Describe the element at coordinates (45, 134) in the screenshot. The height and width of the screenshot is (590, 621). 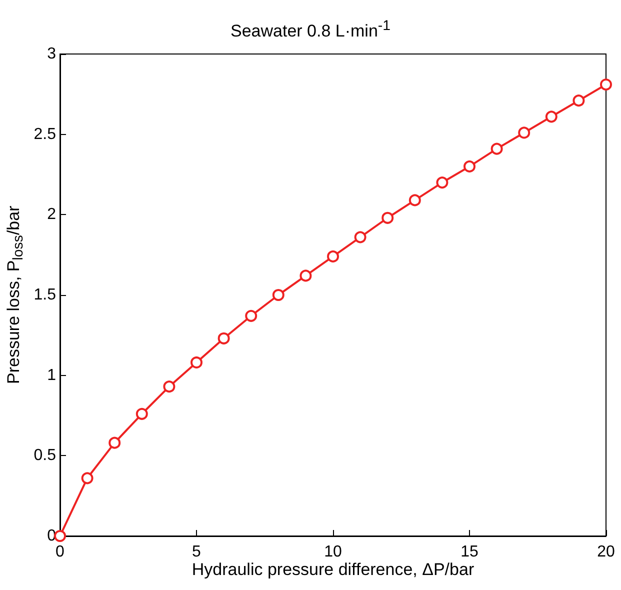
I see `y-tick-label: 2.5` at that location.